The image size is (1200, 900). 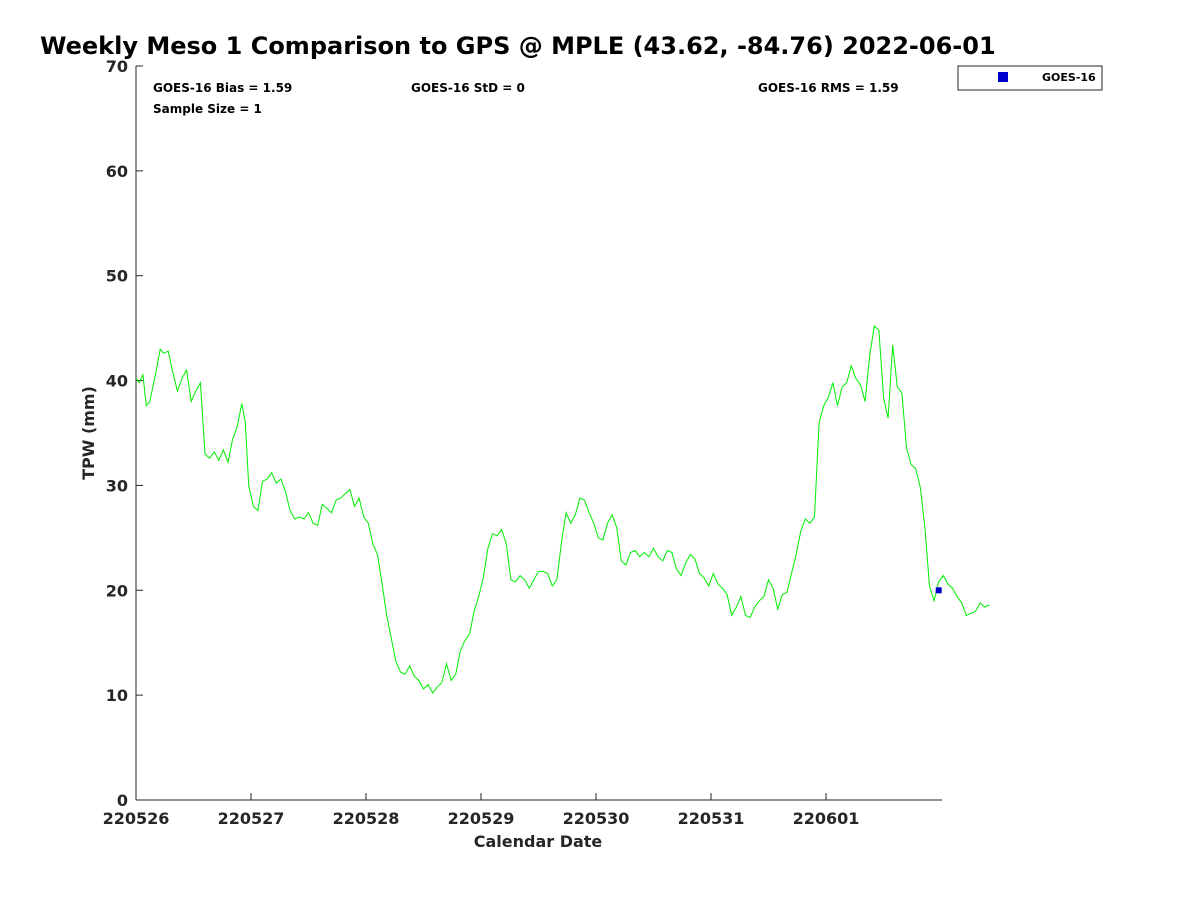 What do you see at coordinates (711, 818) in the screenshot?
I see `x-tick-label: 220531` at bounding box center [711, 818].